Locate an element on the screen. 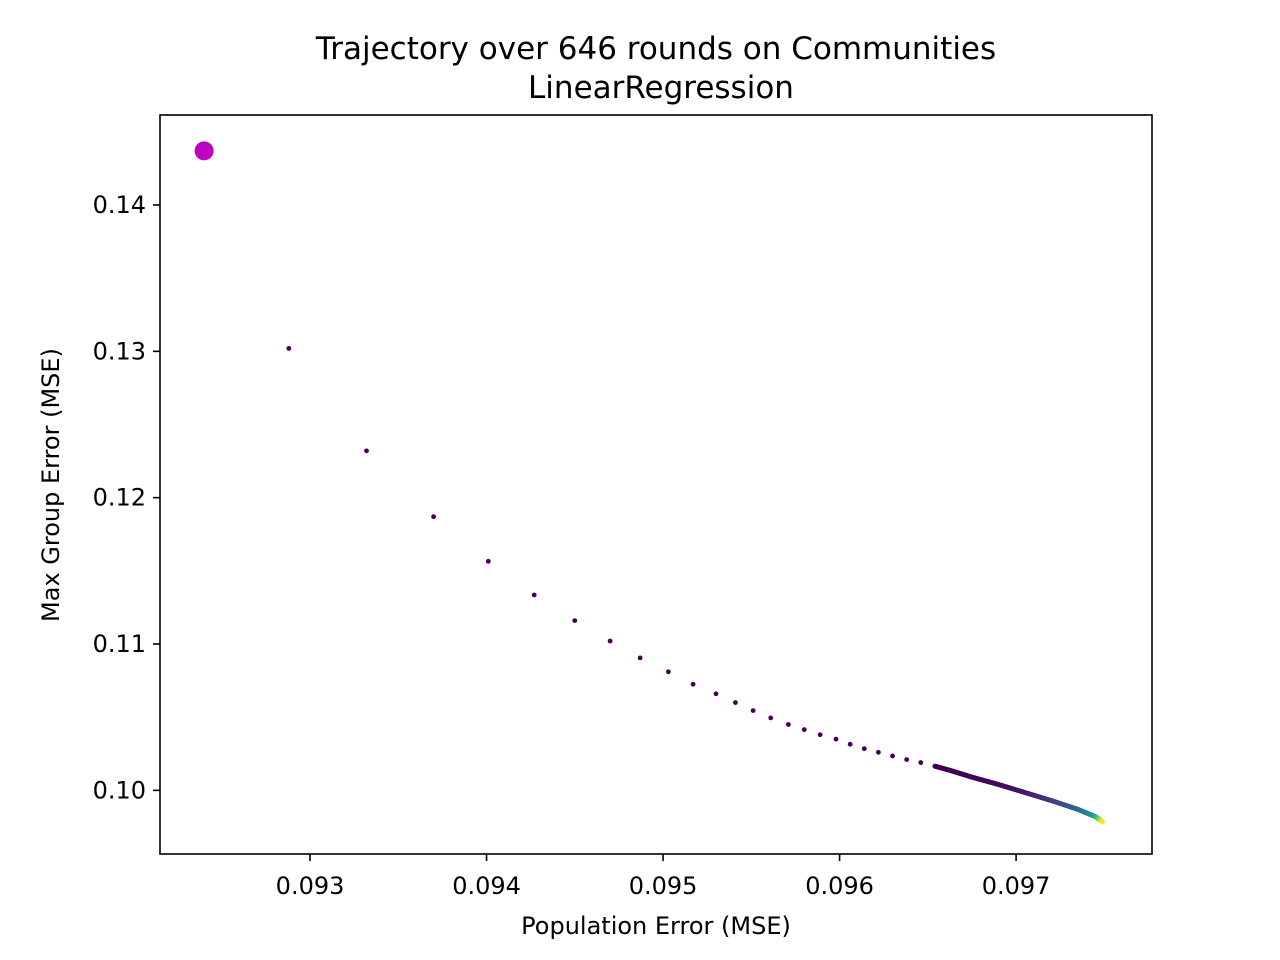 The height and width of the screenshot is (960, 1280). x-tick-label: 0.096 is located at coordinates (839, 886).